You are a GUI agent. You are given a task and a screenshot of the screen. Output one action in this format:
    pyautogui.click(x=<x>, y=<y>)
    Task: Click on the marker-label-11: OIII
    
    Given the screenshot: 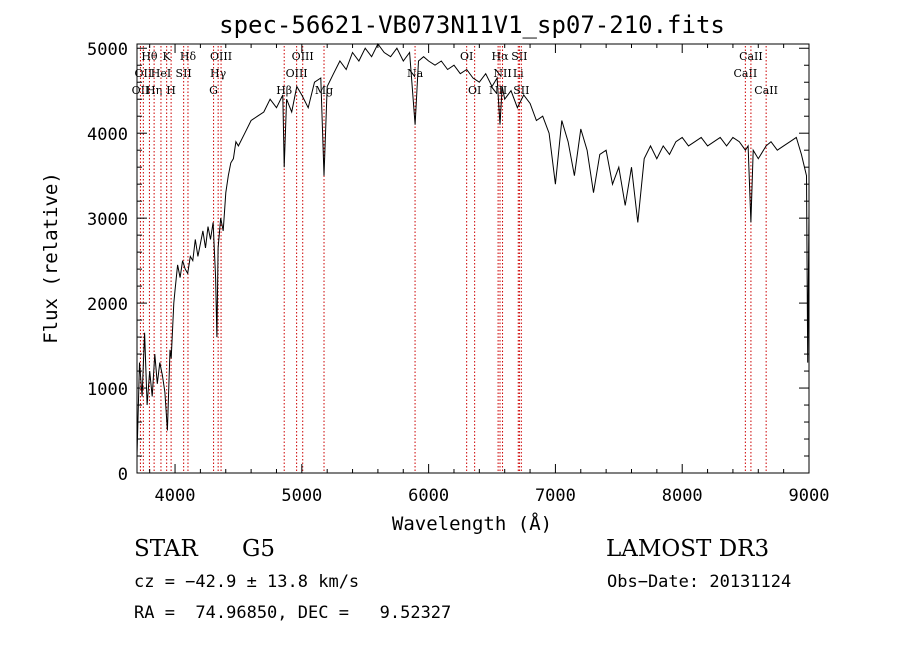 What is the action you would take?
    pyautogui.click(x=221, y=56)
    